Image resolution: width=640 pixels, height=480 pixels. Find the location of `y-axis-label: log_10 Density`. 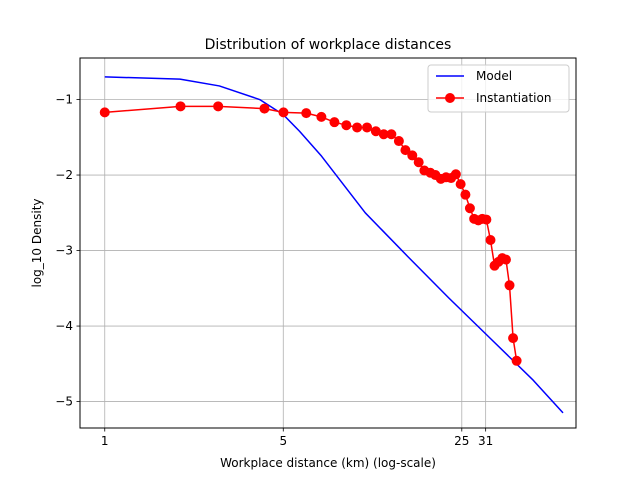

y-axis-label: log_10 Density is located at coordinates (37, 243).